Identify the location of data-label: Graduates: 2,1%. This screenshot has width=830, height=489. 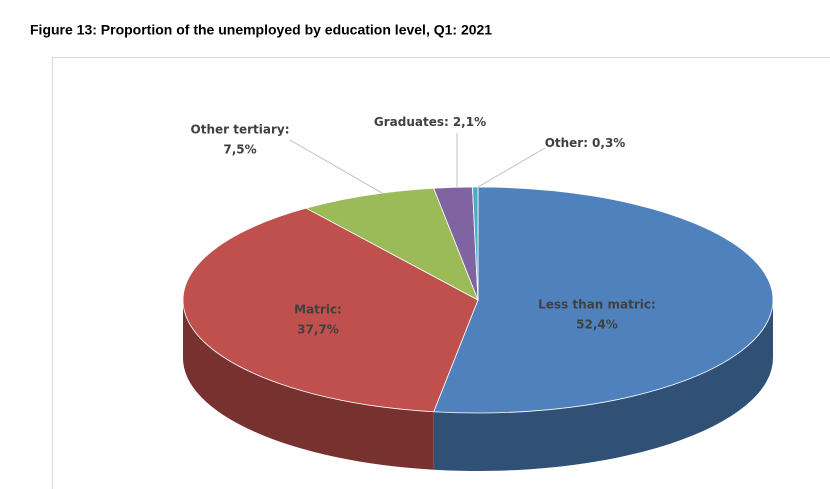
(430, 122).